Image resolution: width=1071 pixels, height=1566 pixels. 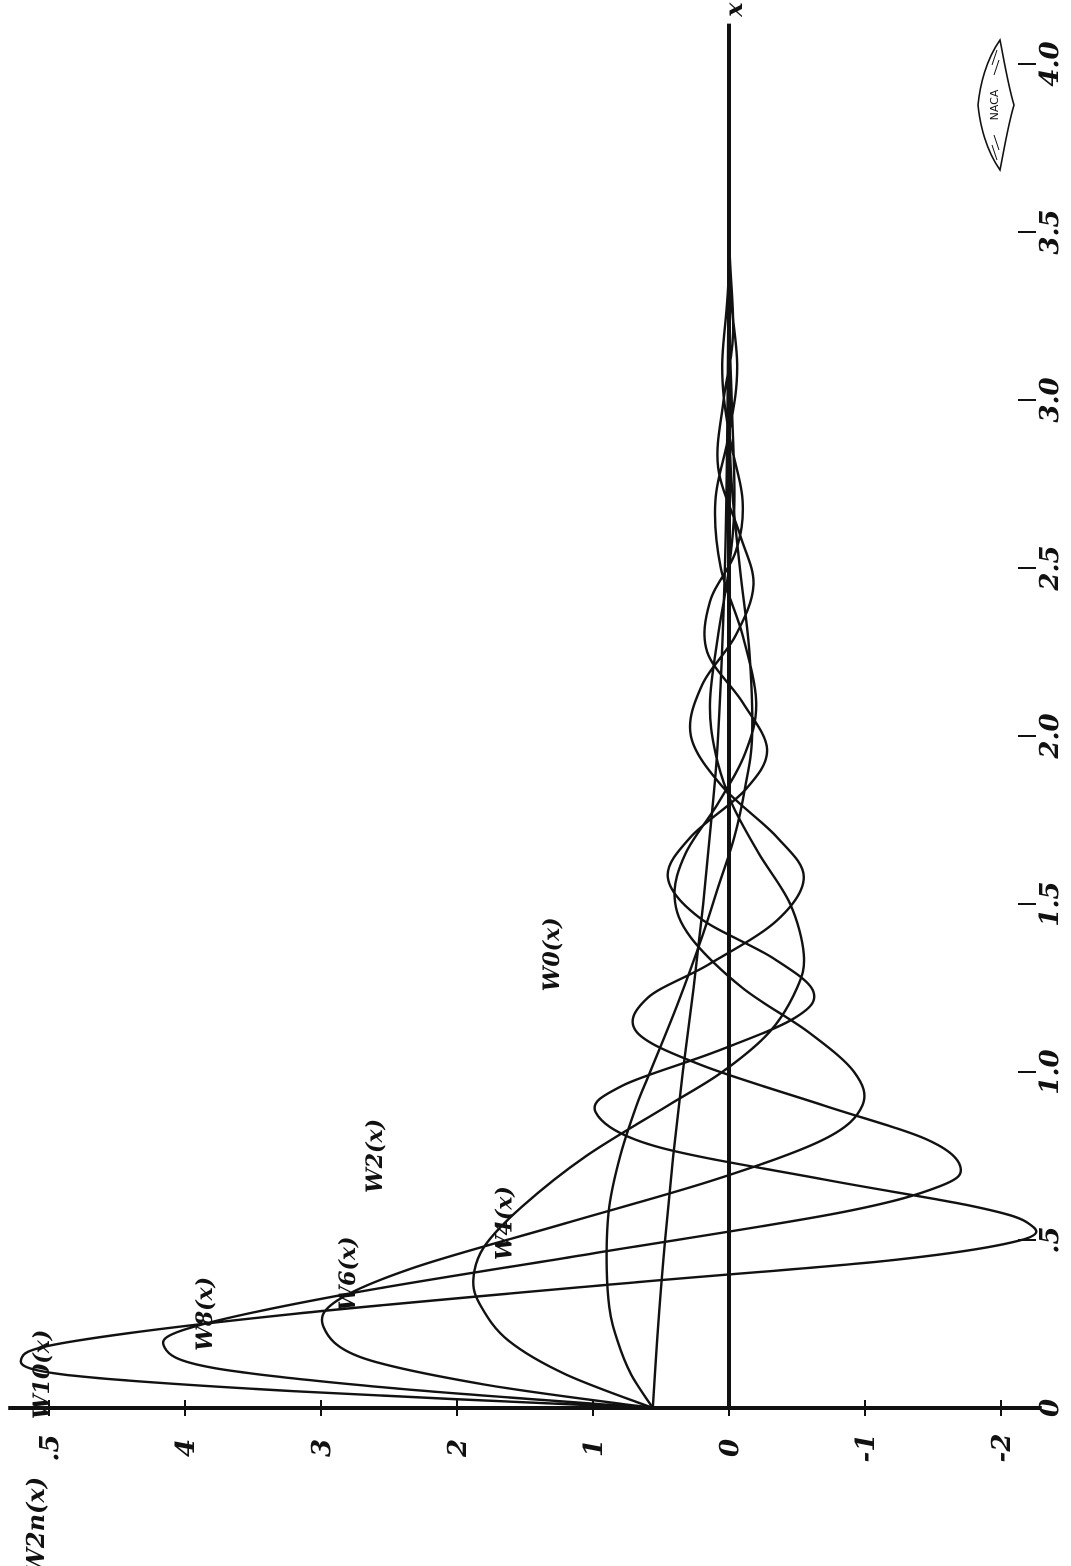 What do you see at coordinates (375, 1156) in the screenshot?
I see `curve-label: W2(x)` at bounding box center [375, 1156].